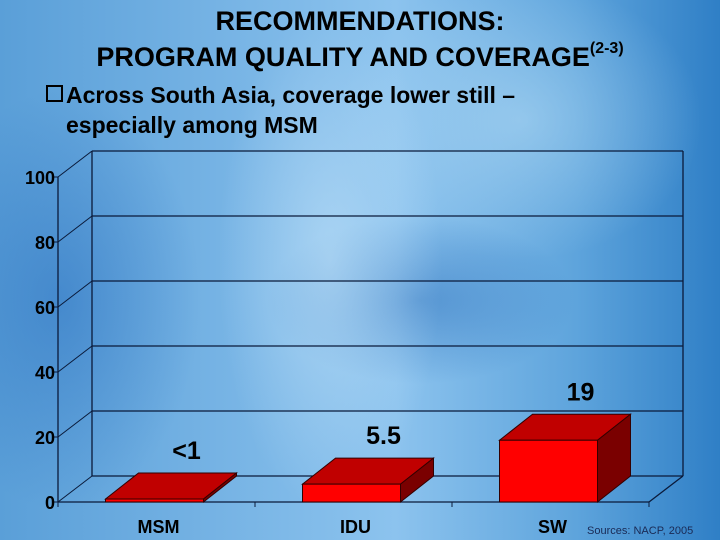  I want to click on slide-title-line2: PROGRAM QUALITY AND COVERAGE(2-3), so click(360, 56).